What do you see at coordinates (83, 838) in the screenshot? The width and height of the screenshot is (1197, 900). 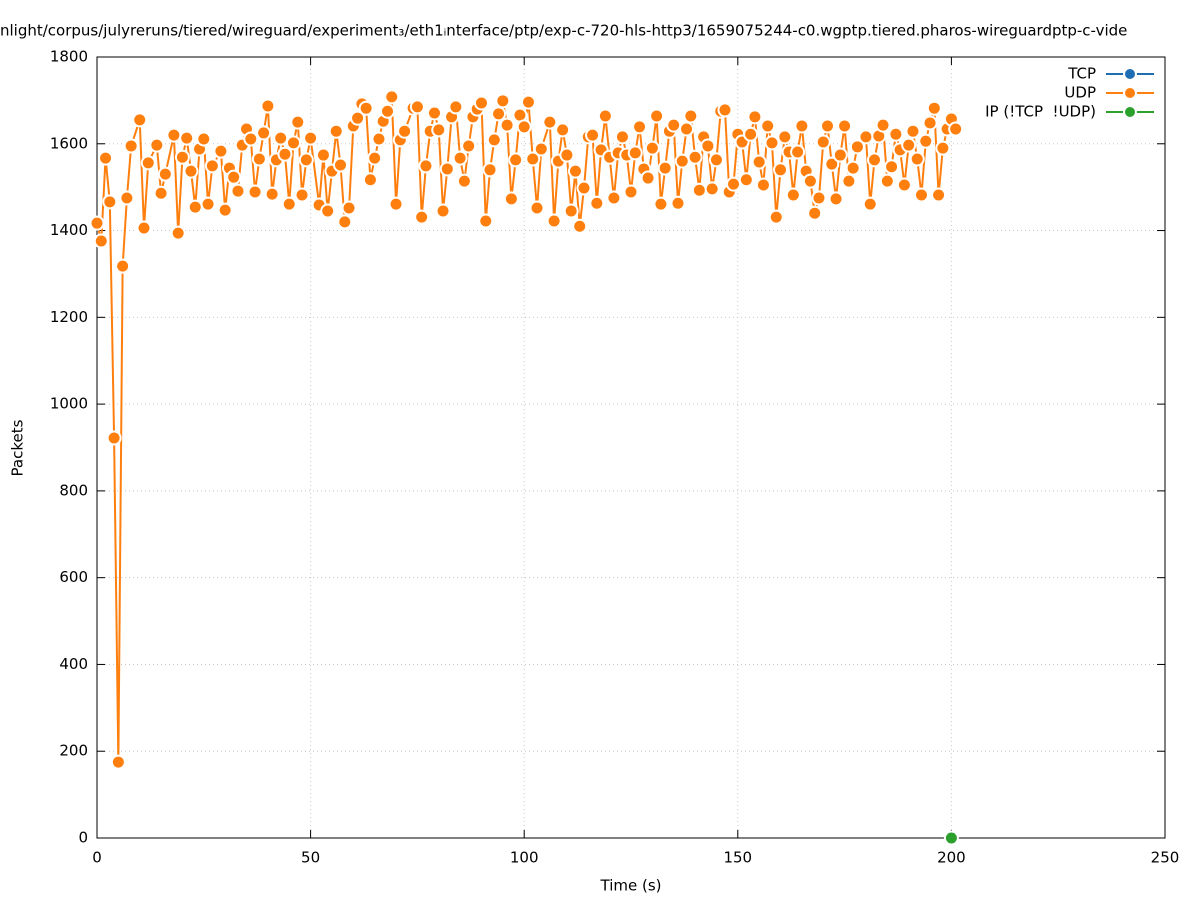 I see `y-tick-label: 0` at bounding box center [83, 838].